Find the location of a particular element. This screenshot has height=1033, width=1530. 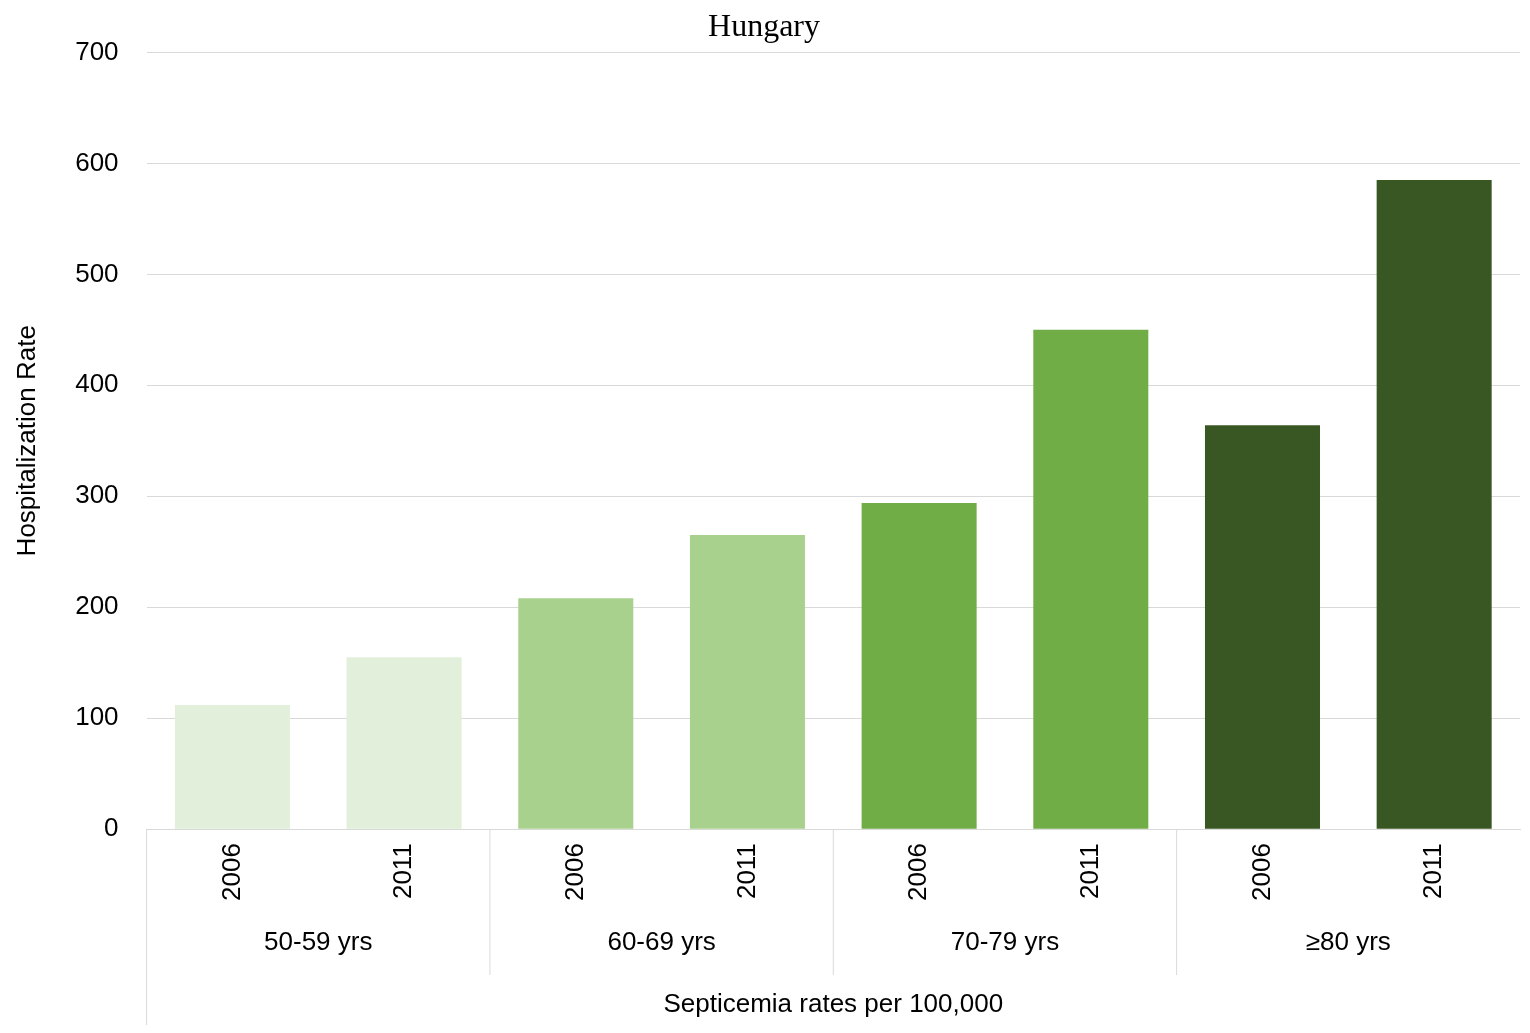

y-tick-label: 100 is located at coordinates (97, 716).